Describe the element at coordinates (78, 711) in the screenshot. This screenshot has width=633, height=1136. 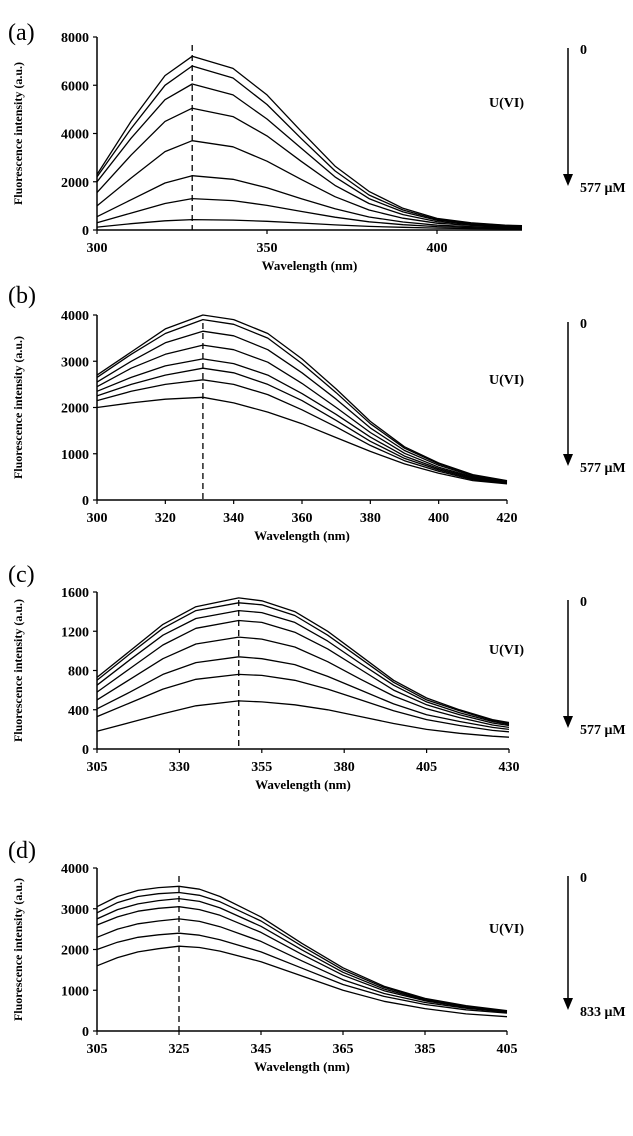
I see `y-tick-label: 400` at that location.